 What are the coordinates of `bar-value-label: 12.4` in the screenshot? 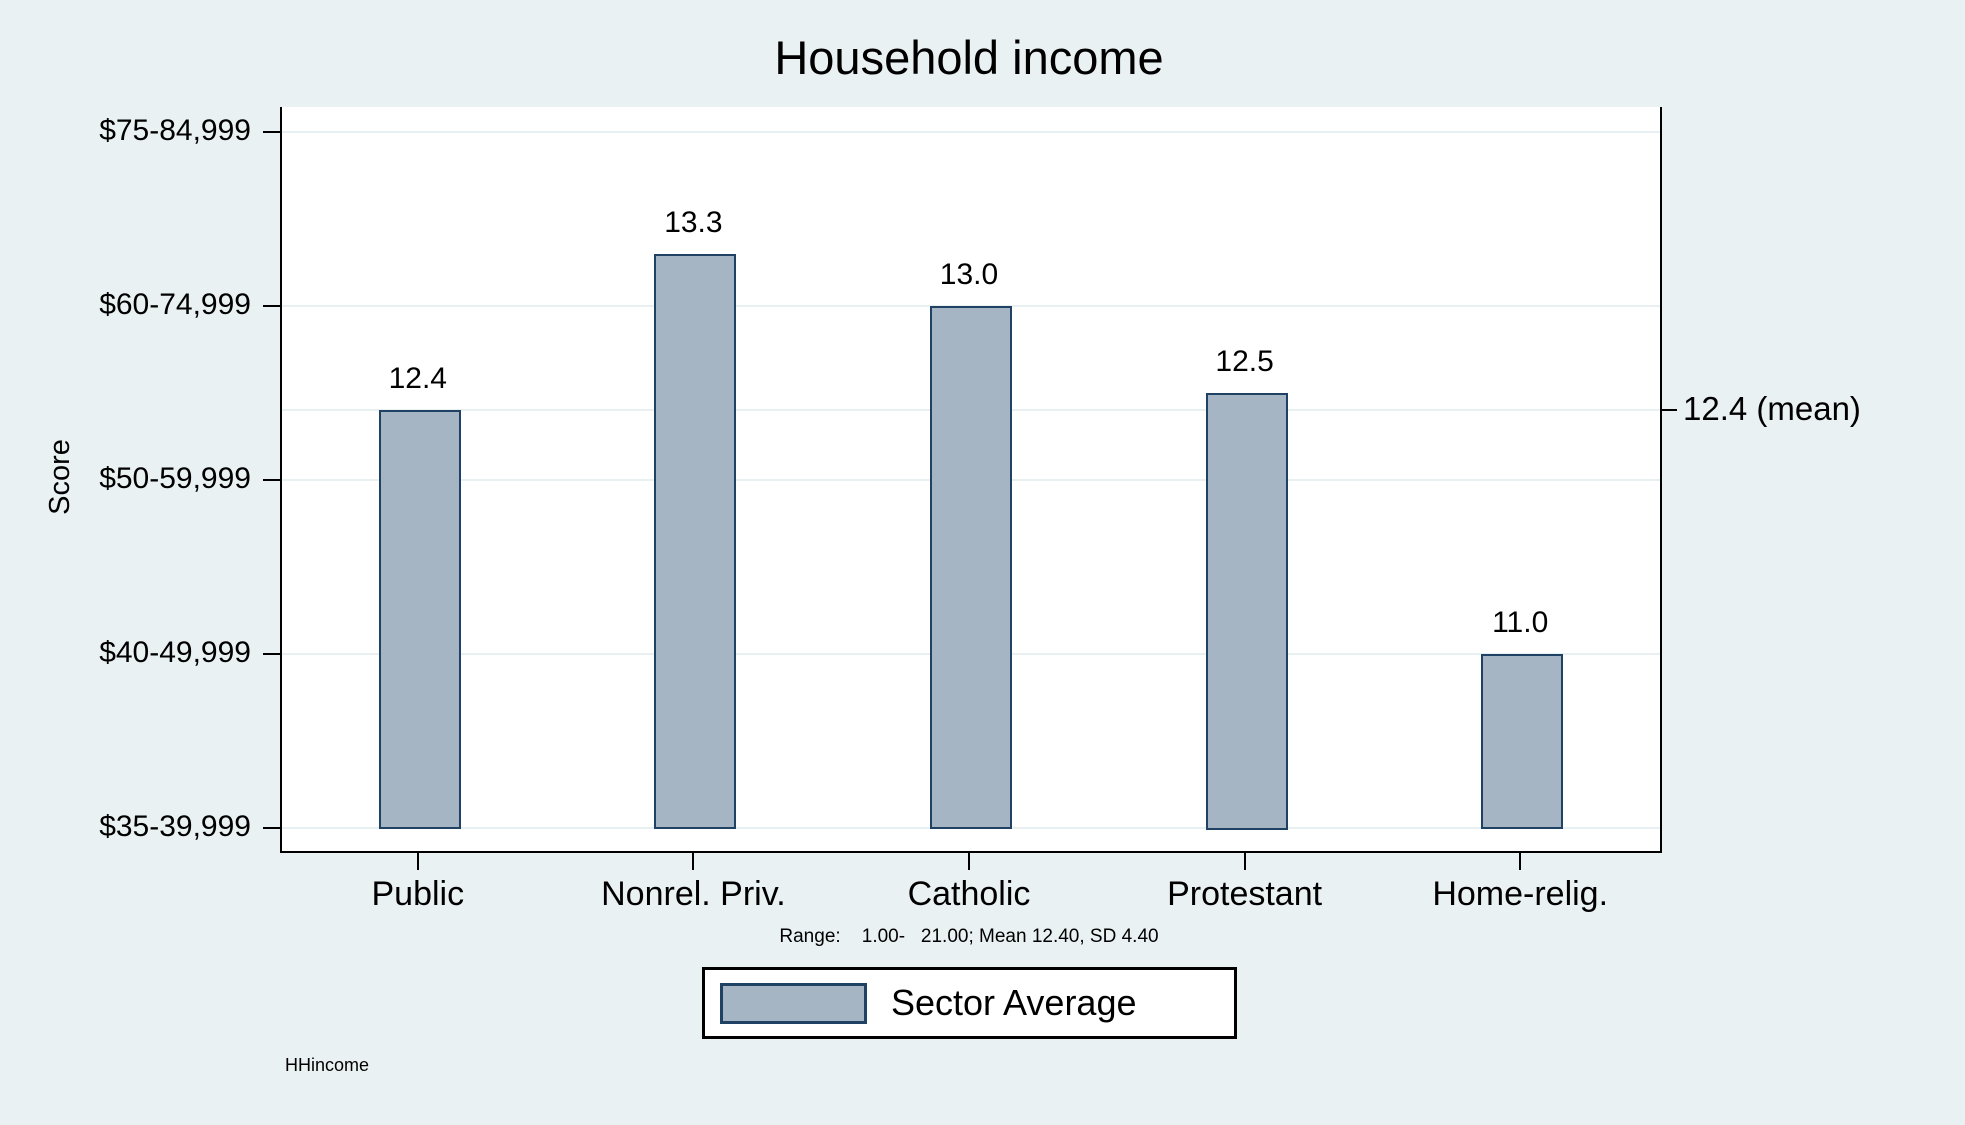 It's located at (417, 379).